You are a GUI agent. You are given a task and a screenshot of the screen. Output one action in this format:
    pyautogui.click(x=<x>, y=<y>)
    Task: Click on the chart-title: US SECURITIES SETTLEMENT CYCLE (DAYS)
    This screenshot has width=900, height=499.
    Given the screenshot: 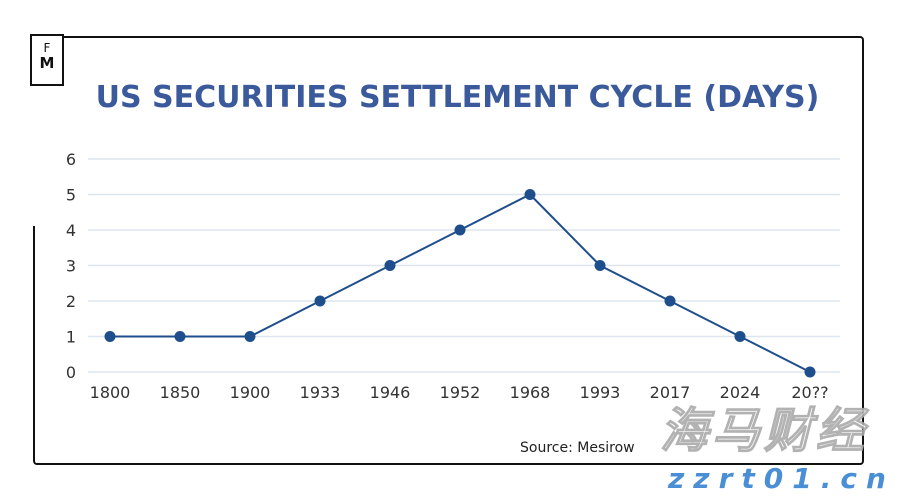 What is the action you would take?
    pyautogui.click(x=457, y=97)
    